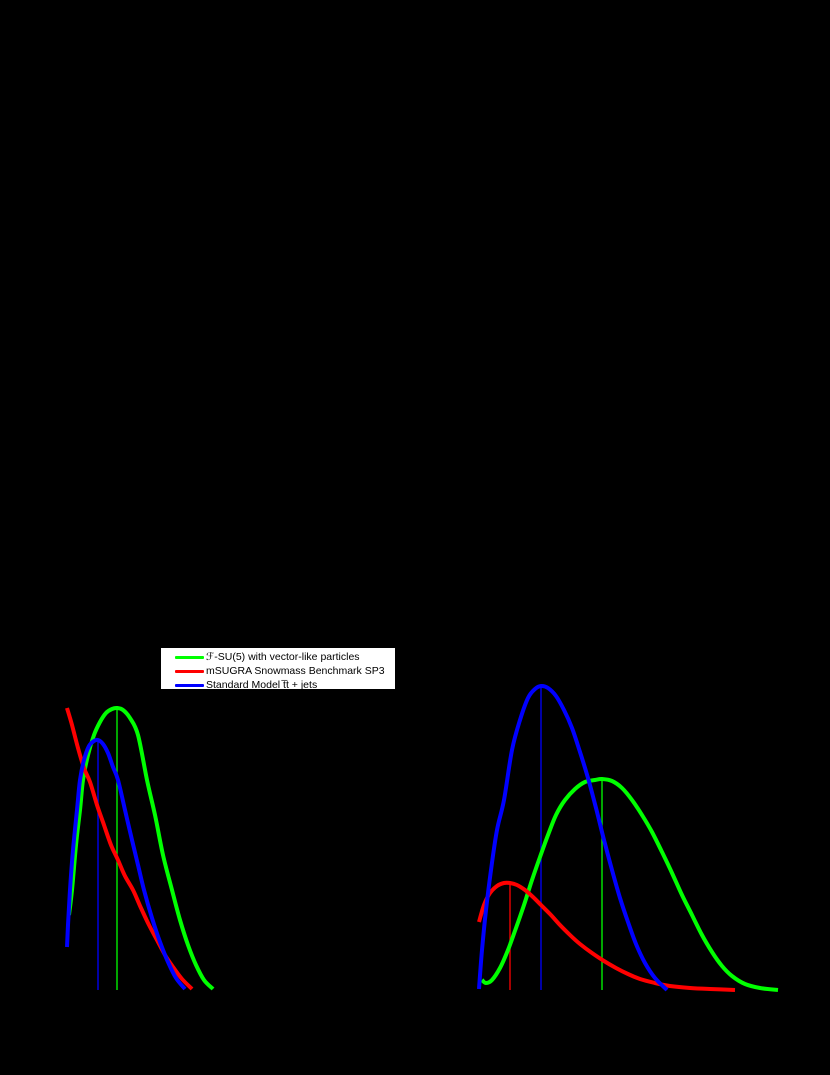 The width and height of the screenshot is (830, 1075). I want to click on left-curve-standard-mod, so click(126, 864).